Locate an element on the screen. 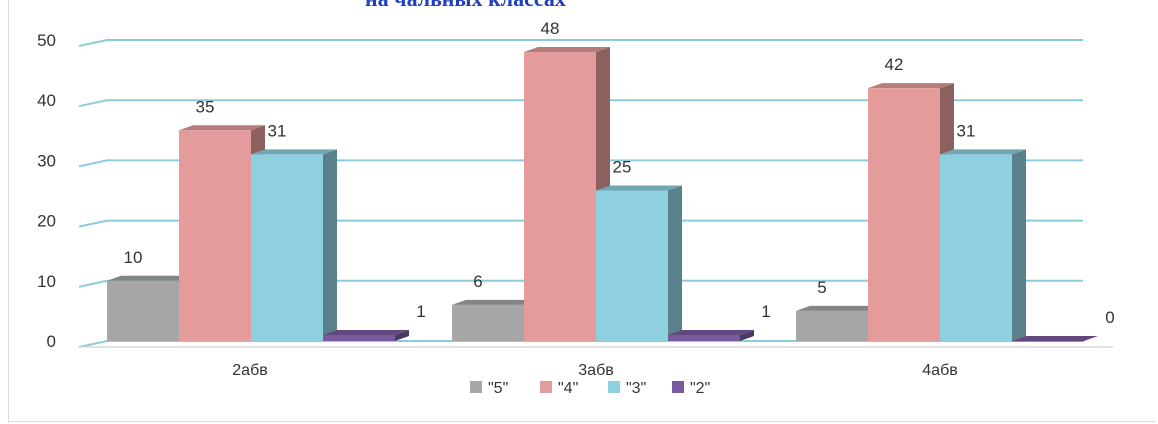 The height and width of the screenshot is (424, 1158). data-label: 48 is located at coordinates (550, 28).